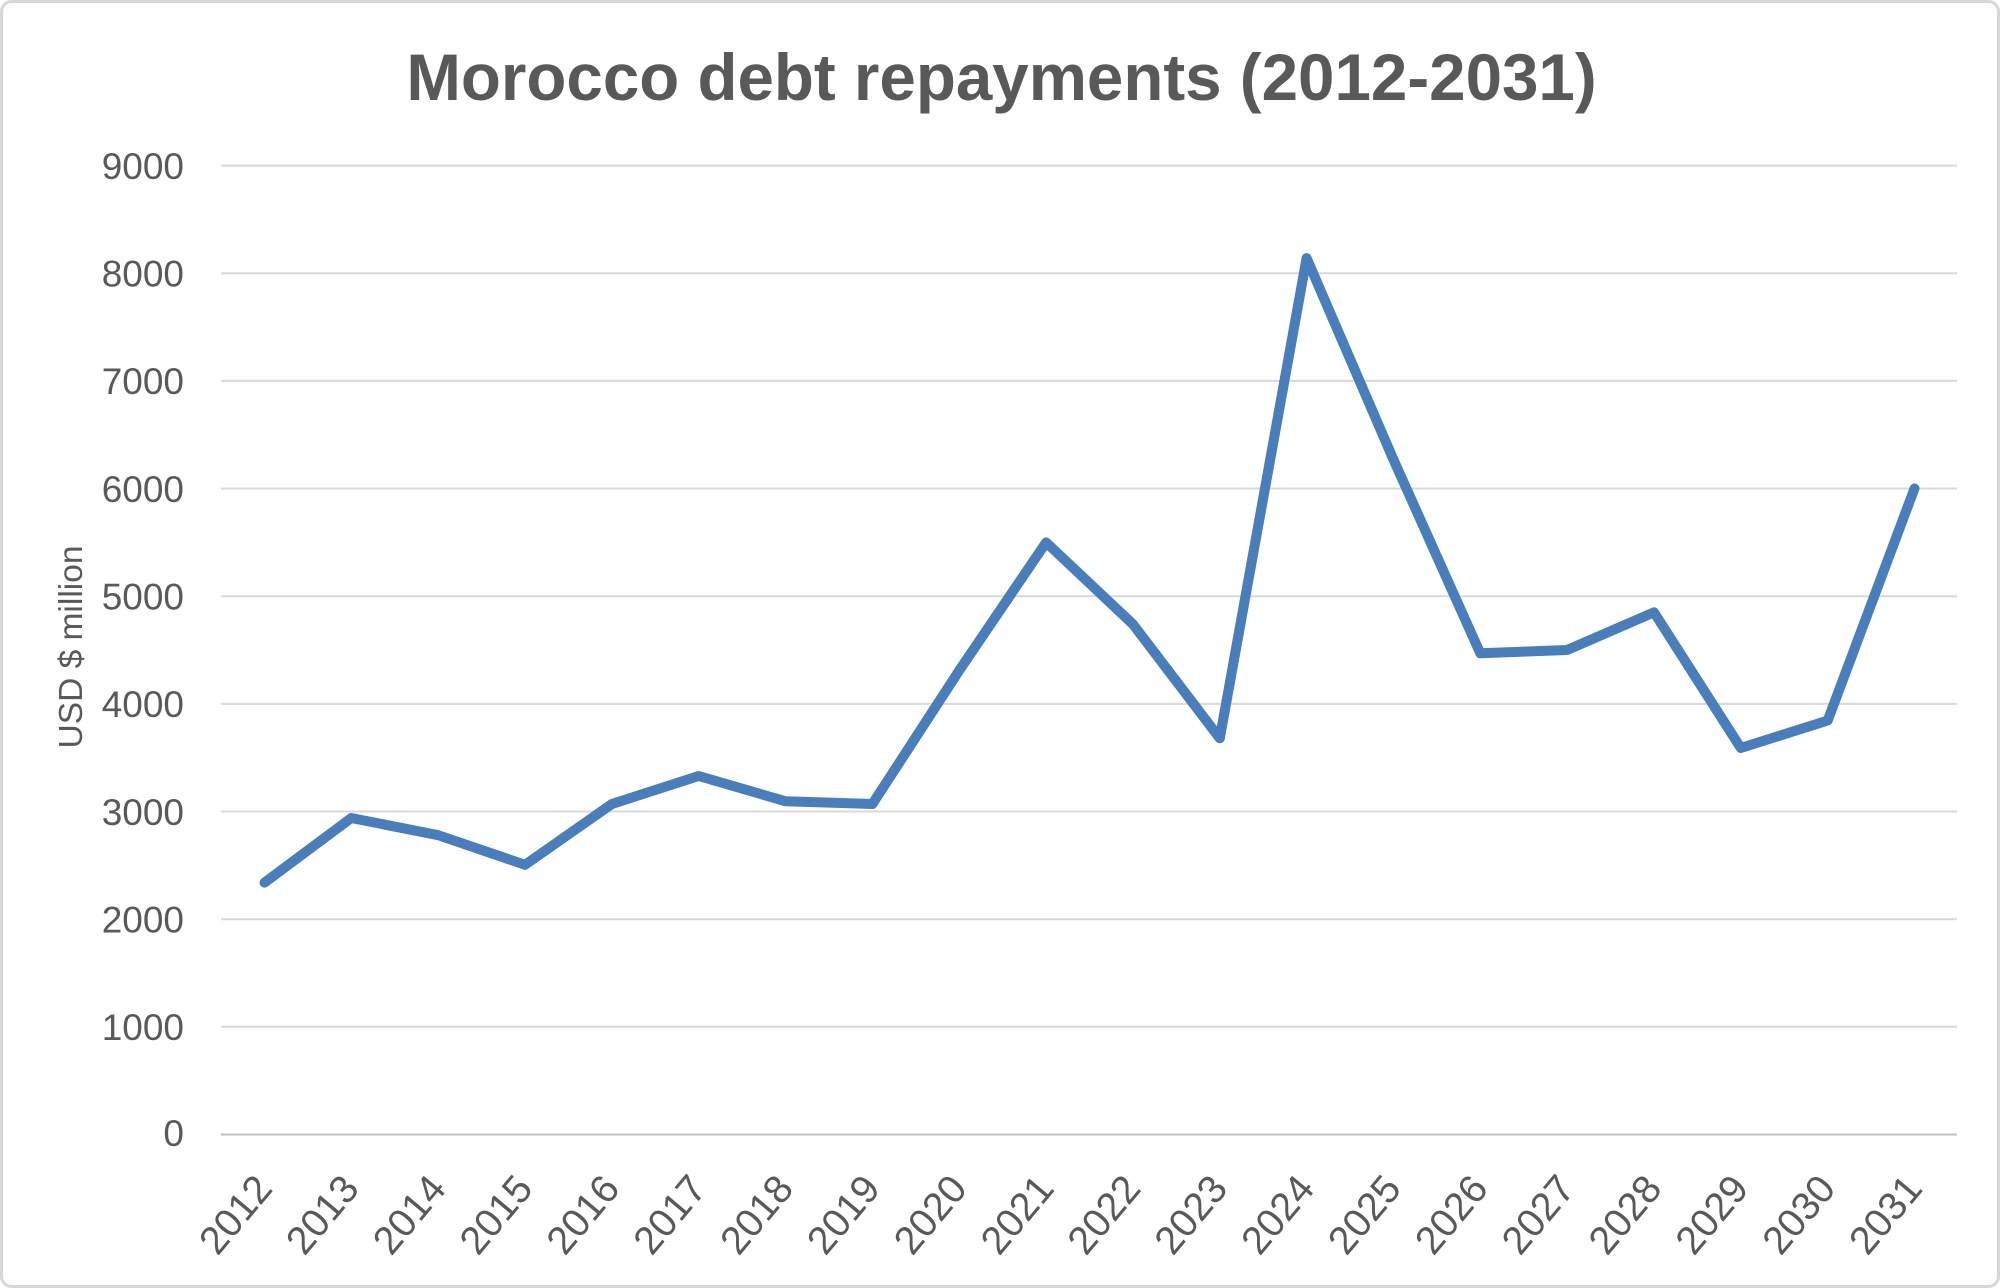 This screenshot has height=1288, width=2000. What do you see at coordinates (143, 274) in the screenshot?
I see `svg-text: 8000` at bounding box center [143, 274].